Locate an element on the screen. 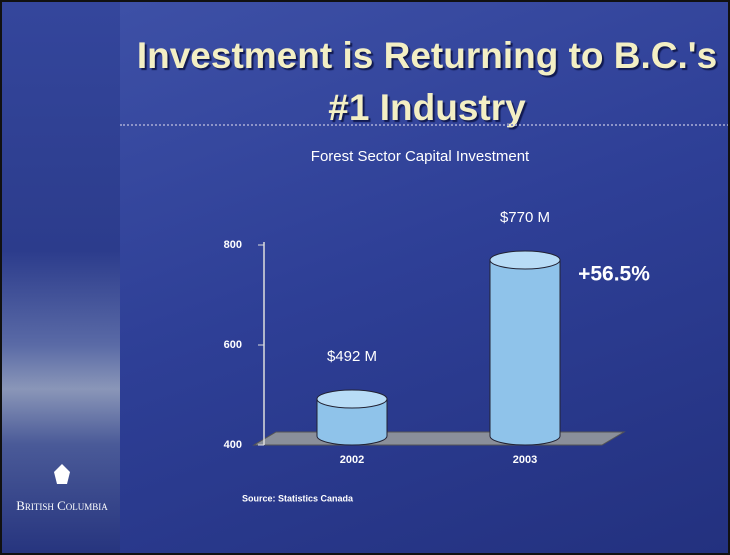 This screenshot has height=555, width=730. logo-crest is located at coordinates (62, 474).